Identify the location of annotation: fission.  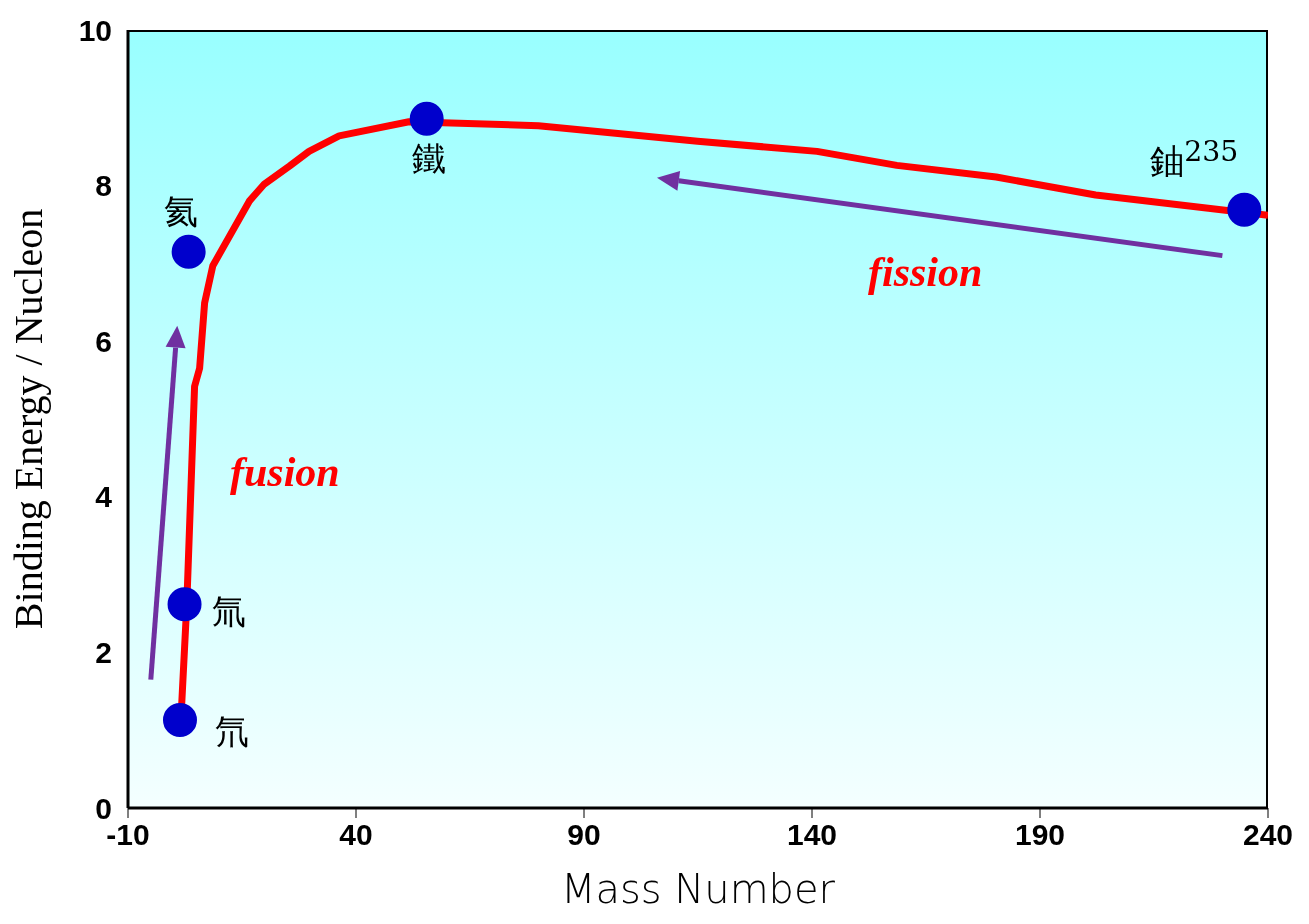
(925, 272).